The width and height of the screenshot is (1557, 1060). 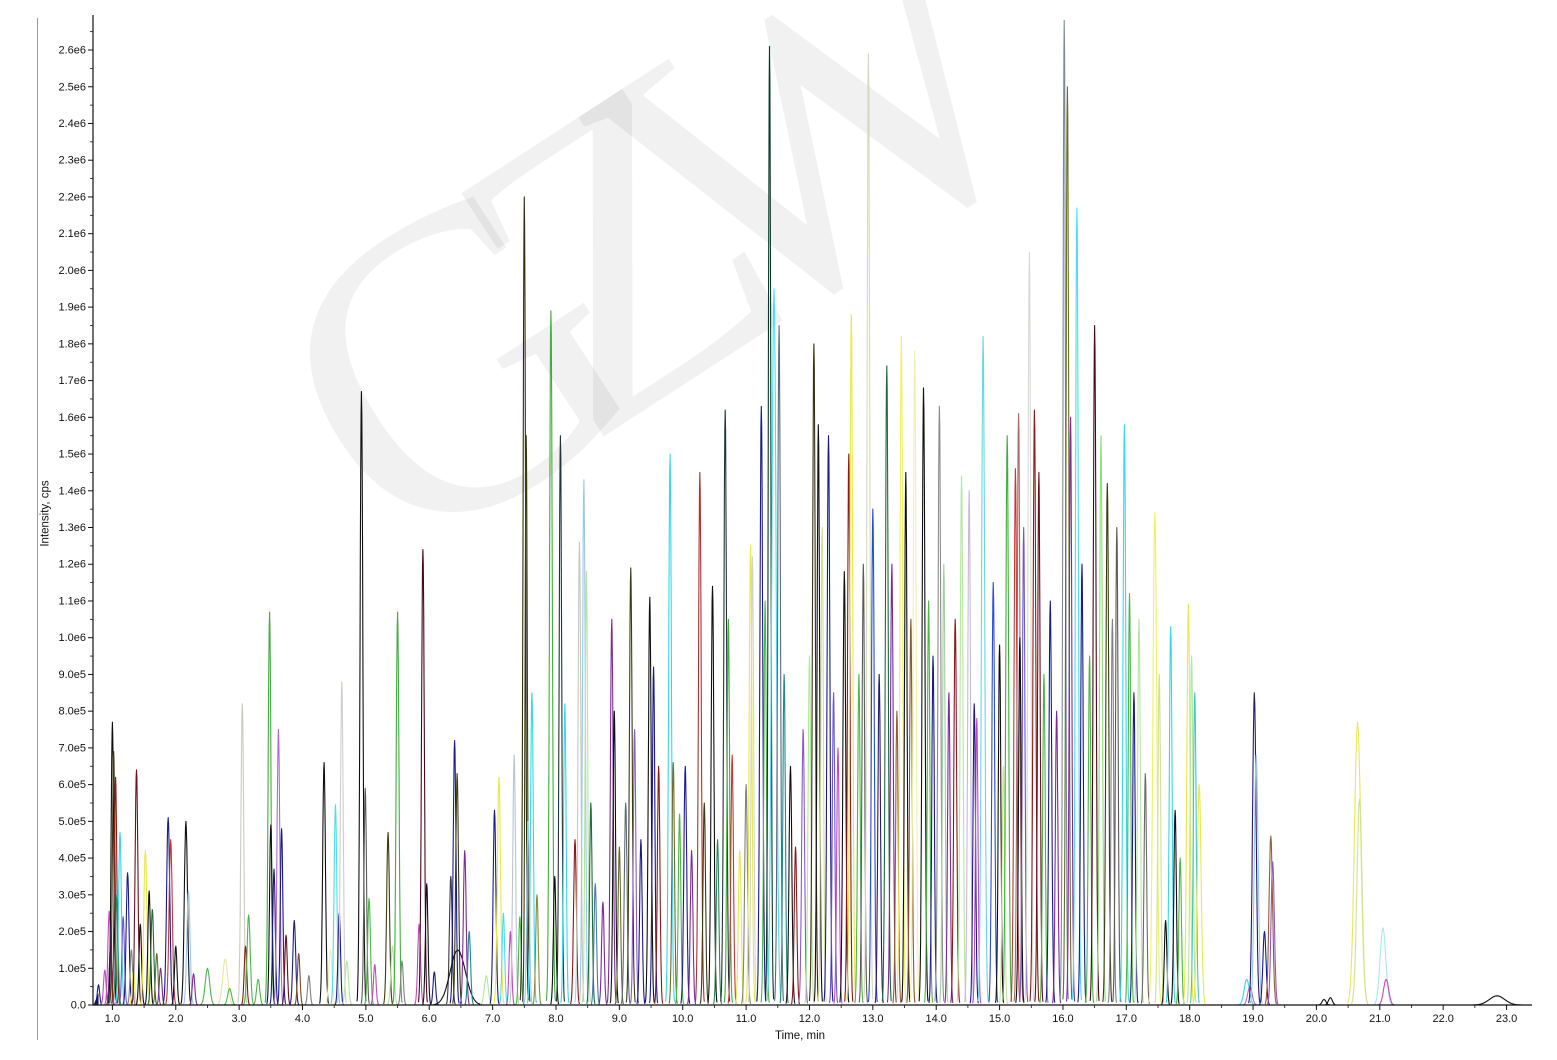 I want to click on x-tick-label: 5.0, so click(x=365, y=1019).